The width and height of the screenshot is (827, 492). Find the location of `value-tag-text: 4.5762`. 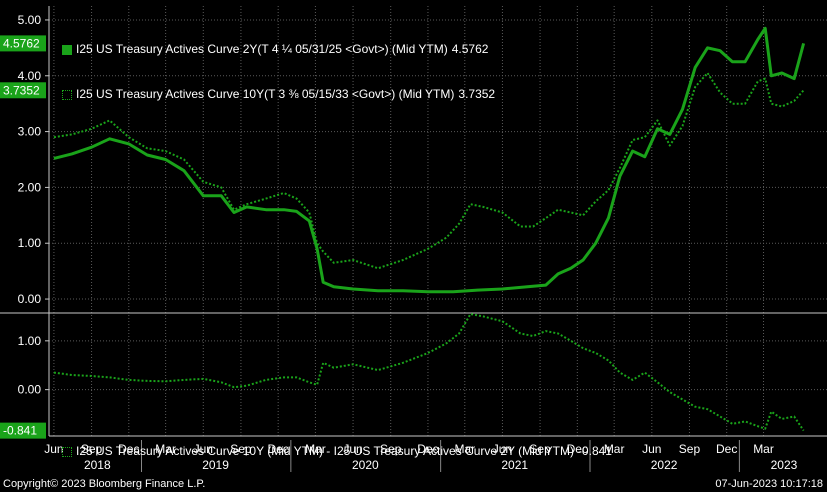

value-tag-text: 4.5762 is located at coordinates (21, 43).